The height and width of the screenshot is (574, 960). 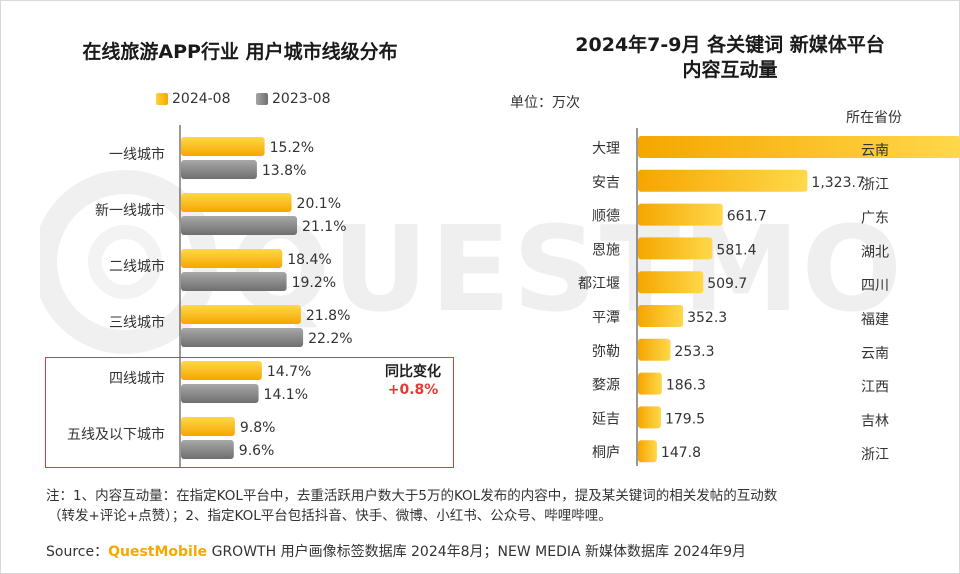 I want to click on left-category-label: 五线及以下城市, so click(x=116, y=434).